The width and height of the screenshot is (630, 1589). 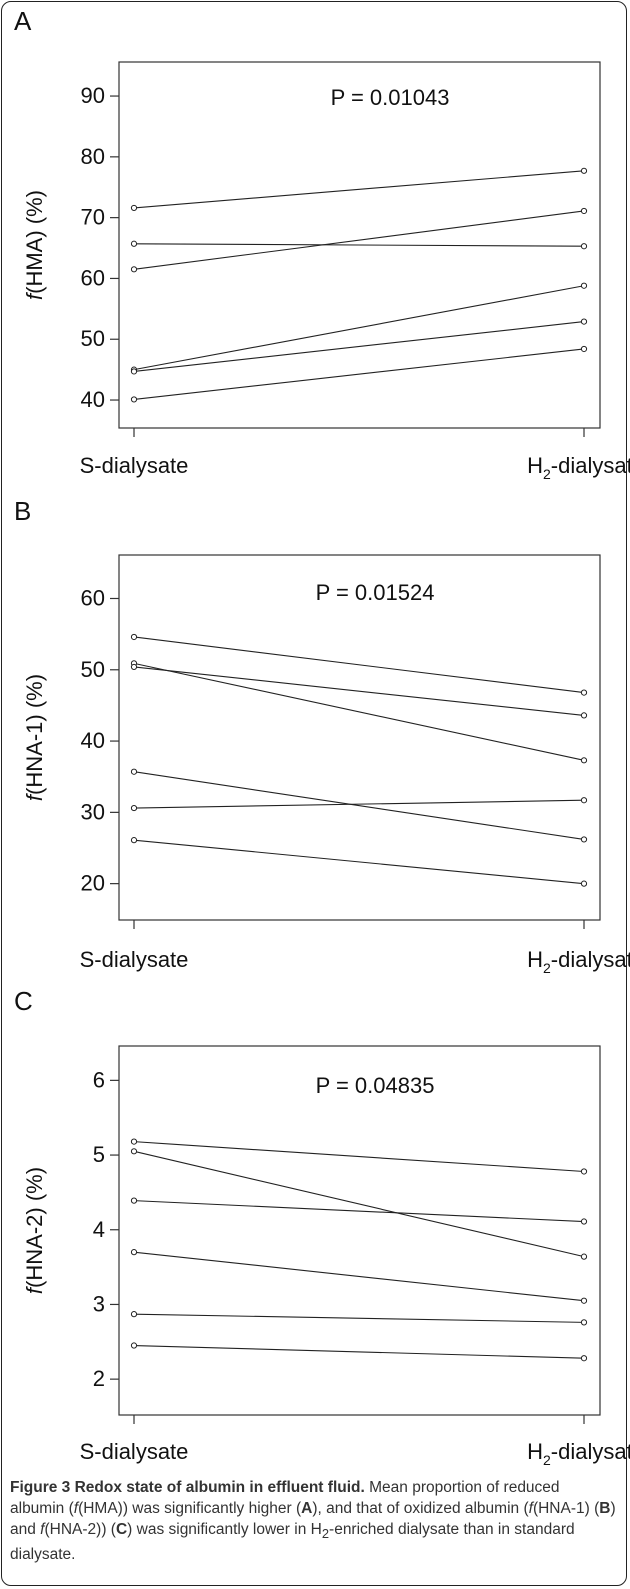 I want to click on panel-a-ytick-label: 60, so click(x=93, y=277).